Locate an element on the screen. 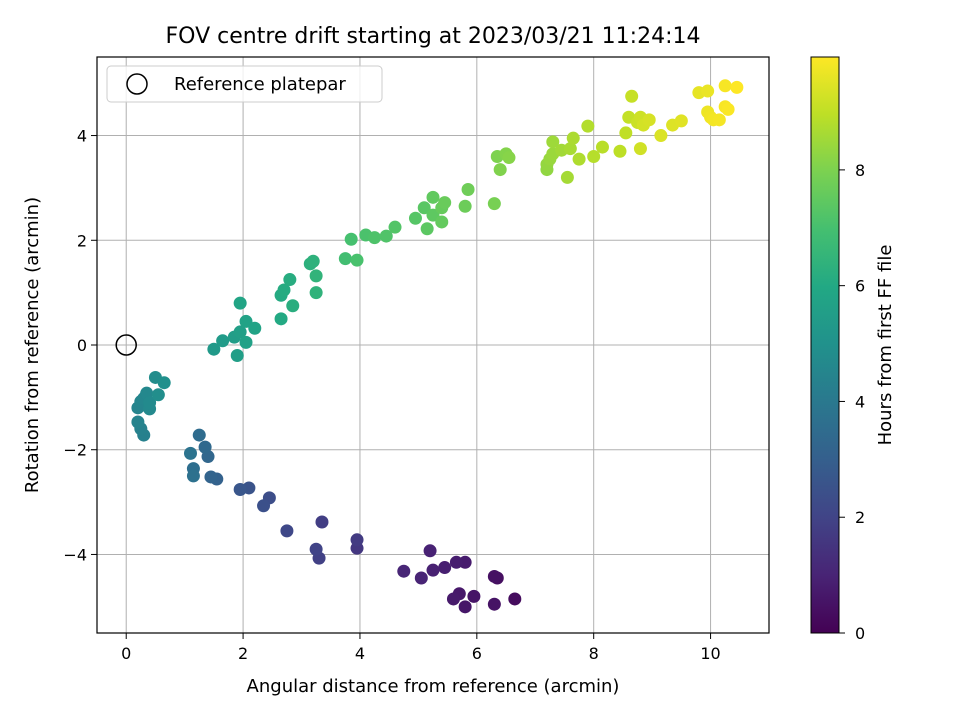 This screenshot has width=960, height=720. x-axis-label: Angular distance from reference (arcmin) is located at coordinates (433, 686).